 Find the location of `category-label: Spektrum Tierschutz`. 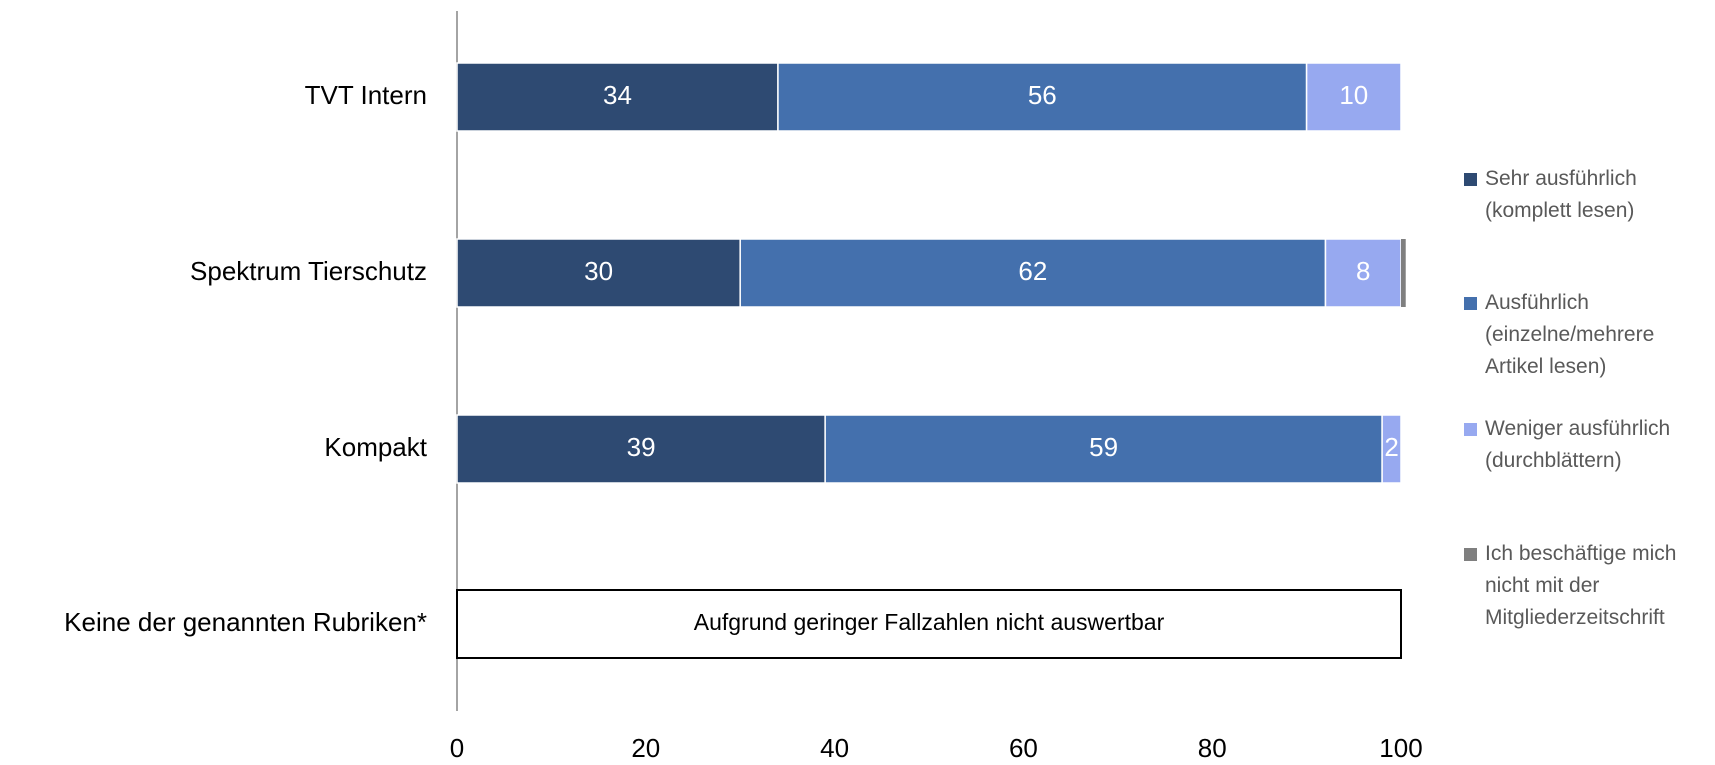

category-label: Spektrum Tierschutz is located at coordinates (308, 271).